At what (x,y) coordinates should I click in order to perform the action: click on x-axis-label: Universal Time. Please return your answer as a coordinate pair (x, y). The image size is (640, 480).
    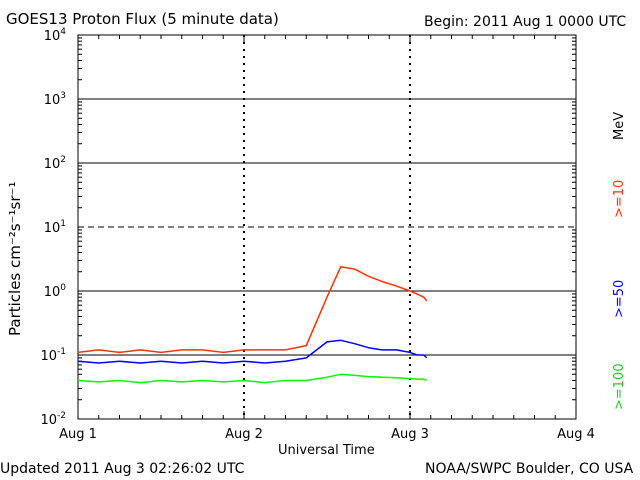
    Looking at the image, I should click on (326, 450).